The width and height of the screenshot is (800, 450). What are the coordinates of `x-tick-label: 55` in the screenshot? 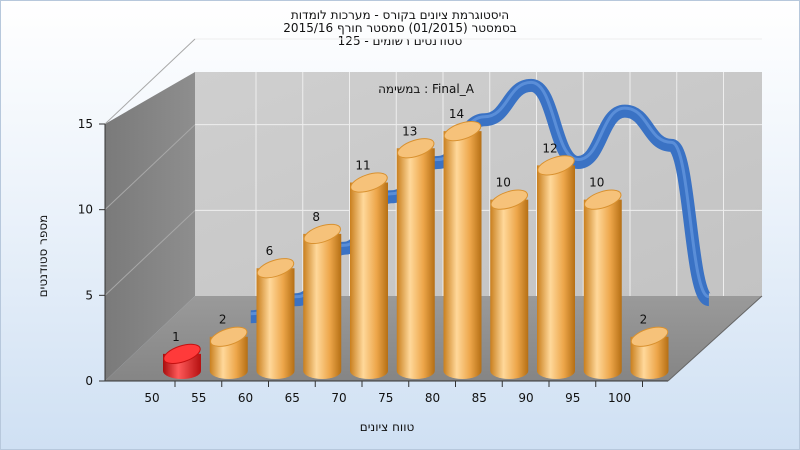 It's located at (198, 398).